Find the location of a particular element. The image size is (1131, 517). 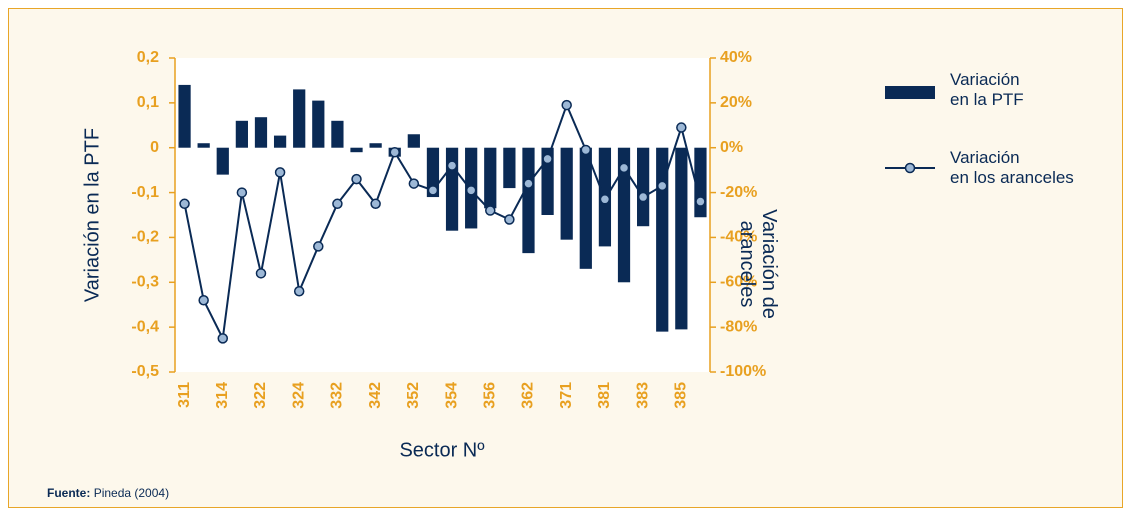

x-tick-label: 362 is located at coordinates (528, 395).